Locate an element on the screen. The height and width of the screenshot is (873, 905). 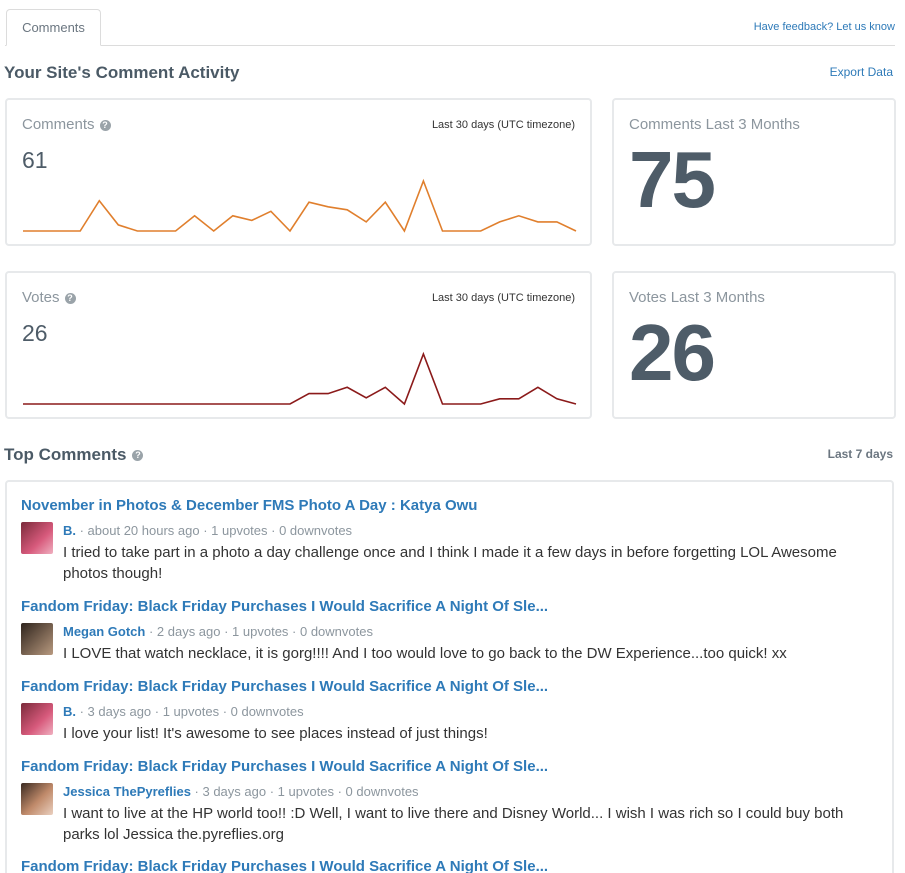
activity-title: Your Site's Comment Activity is located at coordinates (122, 72).